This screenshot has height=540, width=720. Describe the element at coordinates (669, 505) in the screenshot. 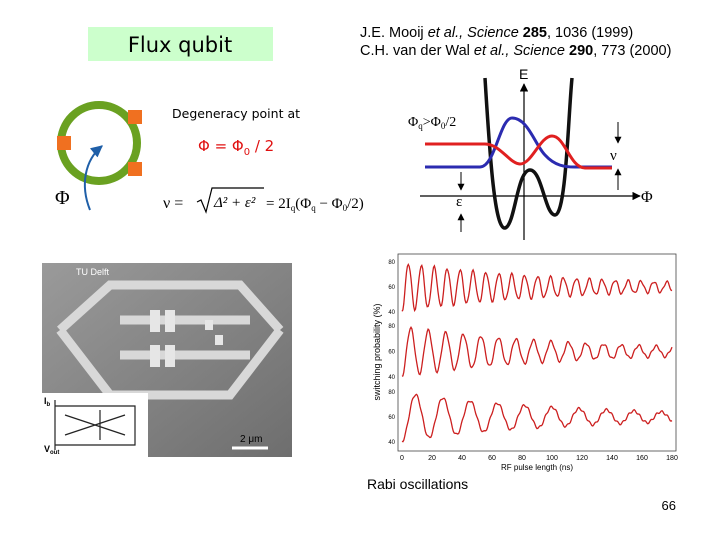

I see `page-number: 66` at that location.